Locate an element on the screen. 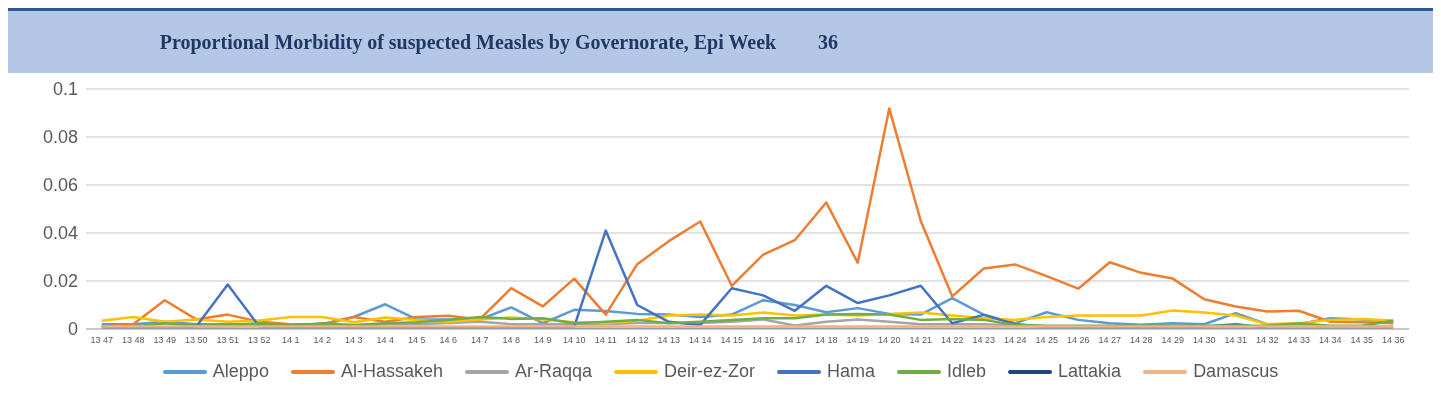 Image resolution: width=1441 pixels, height=404 pixels. x-tick-label: 14 24 is located at coordinates (1015, 340).